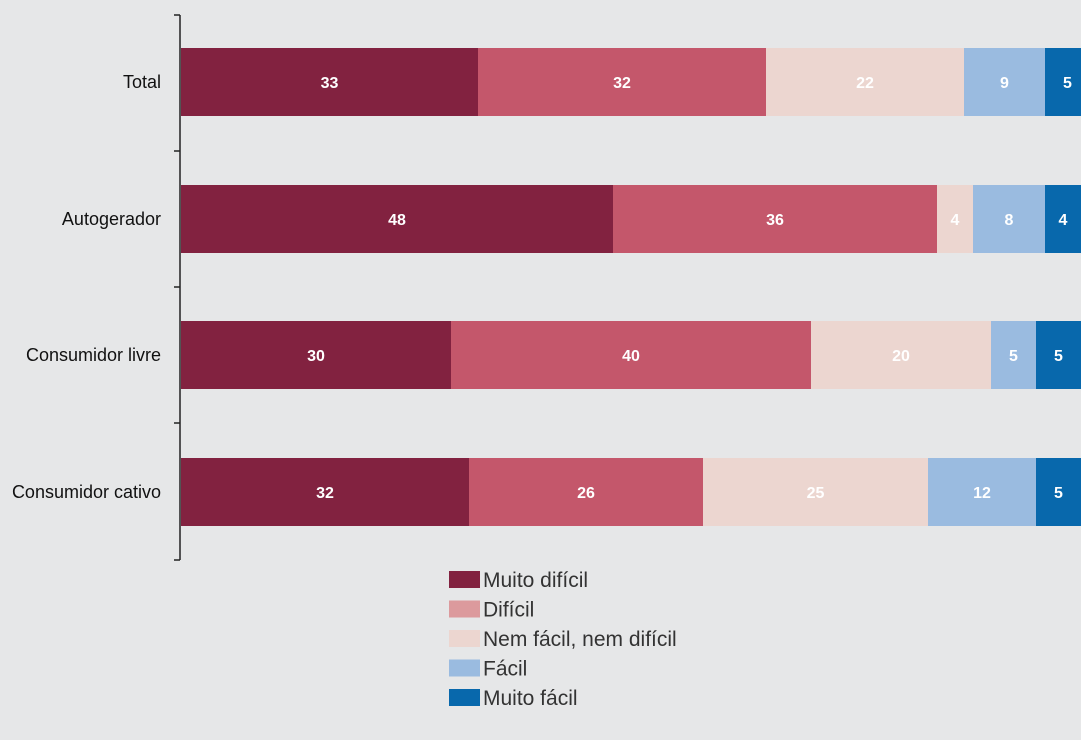 The height and width of the screenshot is (740, 1081). I want to click on bar-row: 32 26 25 12 5, so click(631, 492).